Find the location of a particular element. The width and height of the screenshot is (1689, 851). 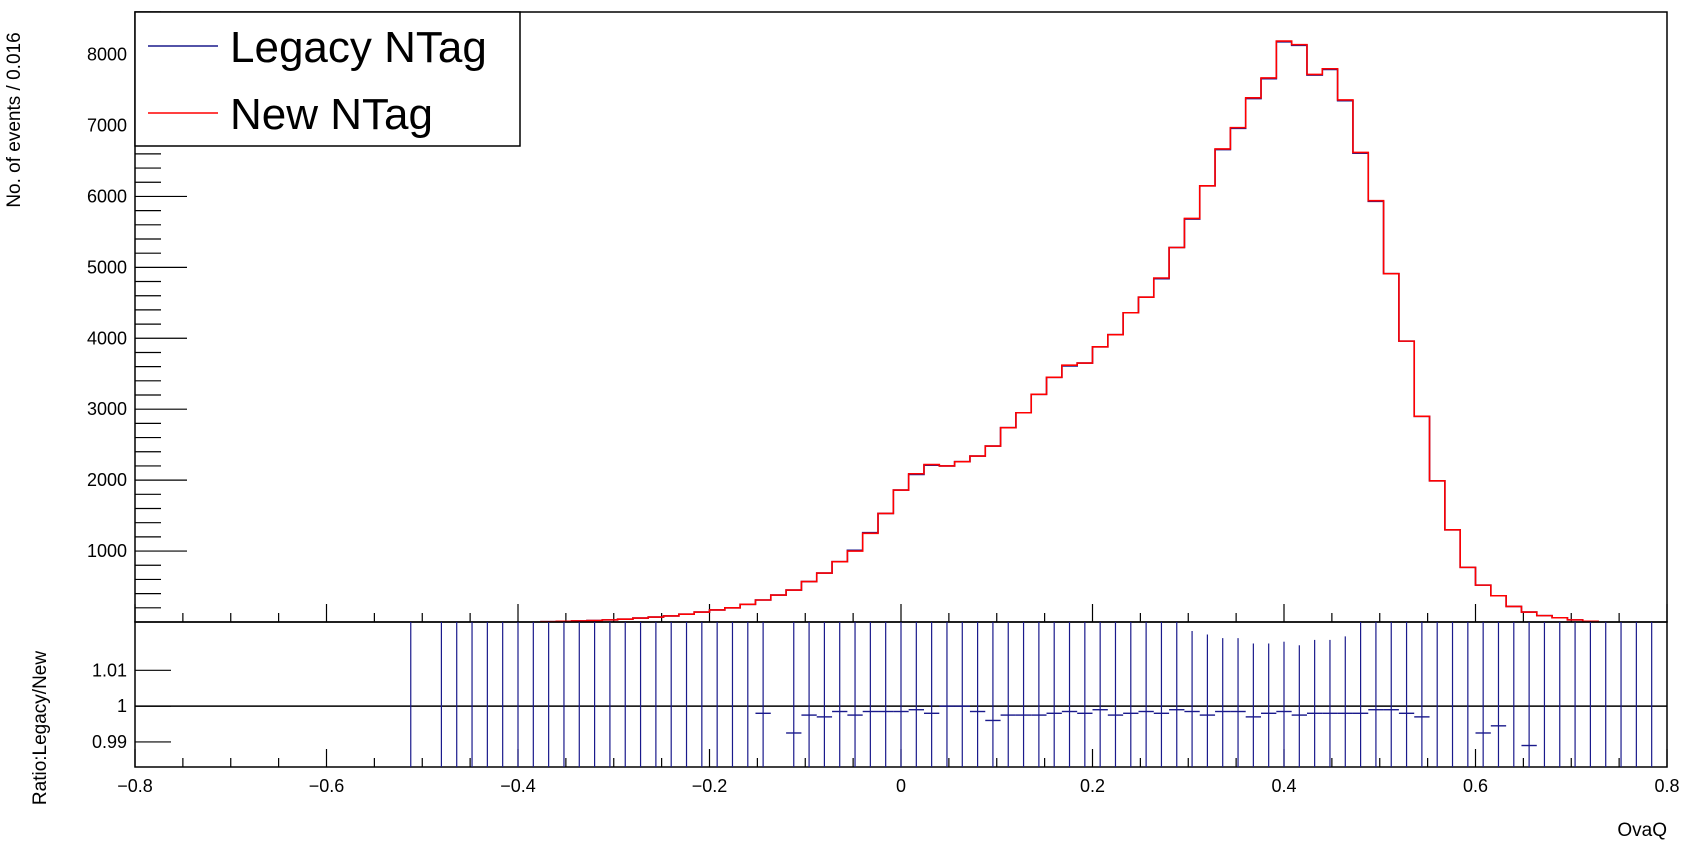

y-tick-label: 4000 is located at coordinates (107, 338).